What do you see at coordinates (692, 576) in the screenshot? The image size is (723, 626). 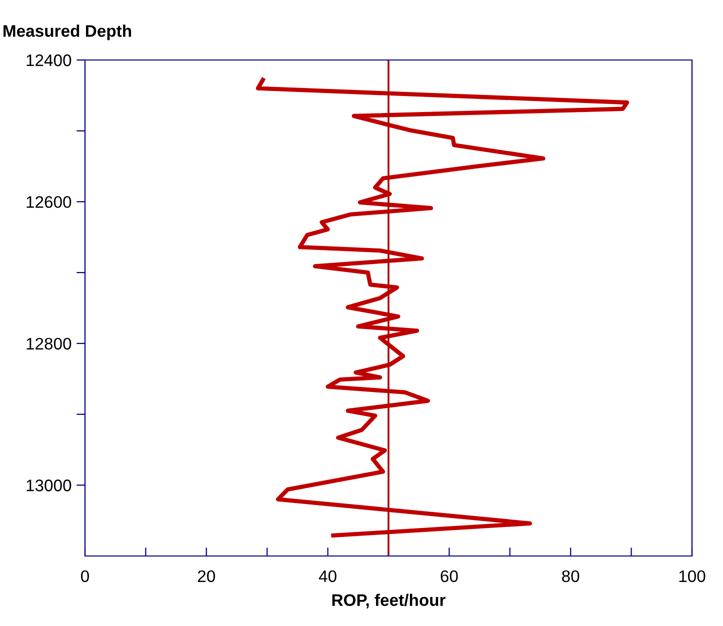 I see `x-tick-label: 100` at bounding box center [692, 576].